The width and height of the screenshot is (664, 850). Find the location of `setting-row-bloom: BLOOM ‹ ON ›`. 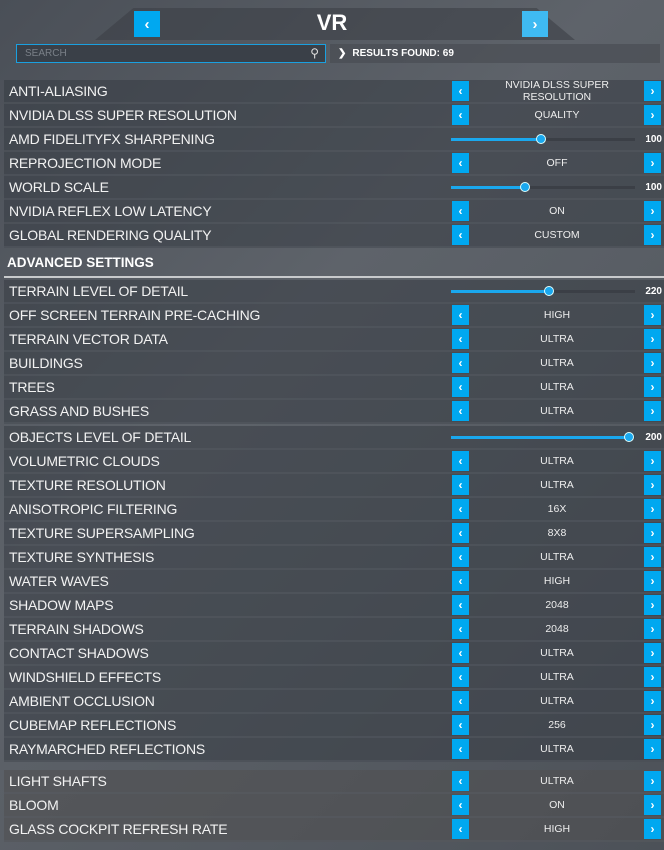

setting-row-bloom: BLOOM ‹ ON › is located at coordinates (334, 806).